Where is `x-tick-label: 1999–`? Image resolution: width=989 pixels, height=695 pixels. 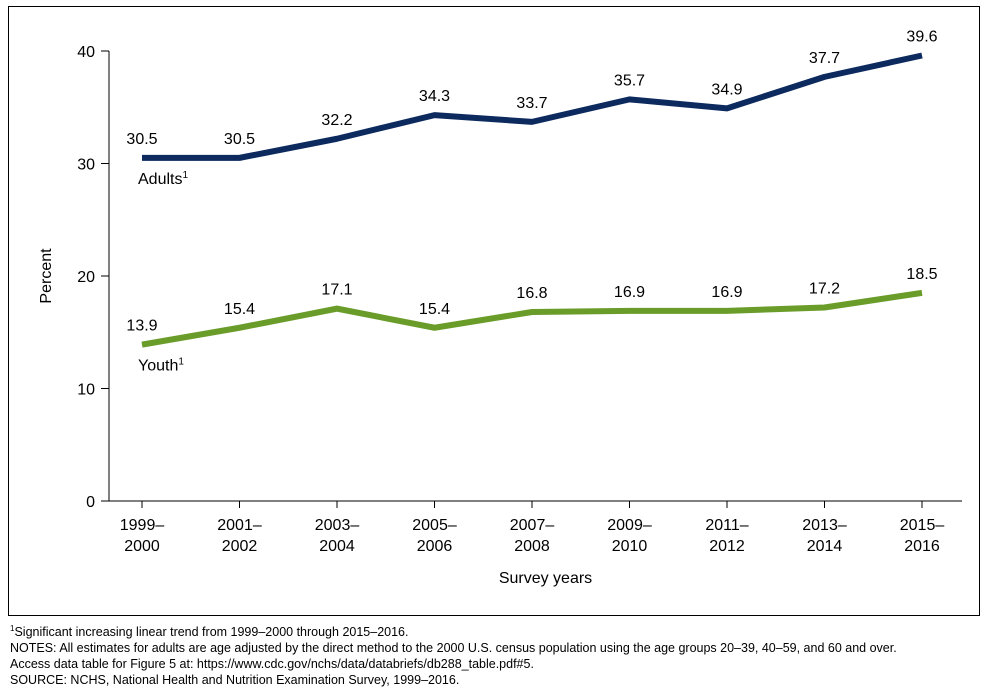
x-tick-label: 1999– is located at coordinates (142, 525).